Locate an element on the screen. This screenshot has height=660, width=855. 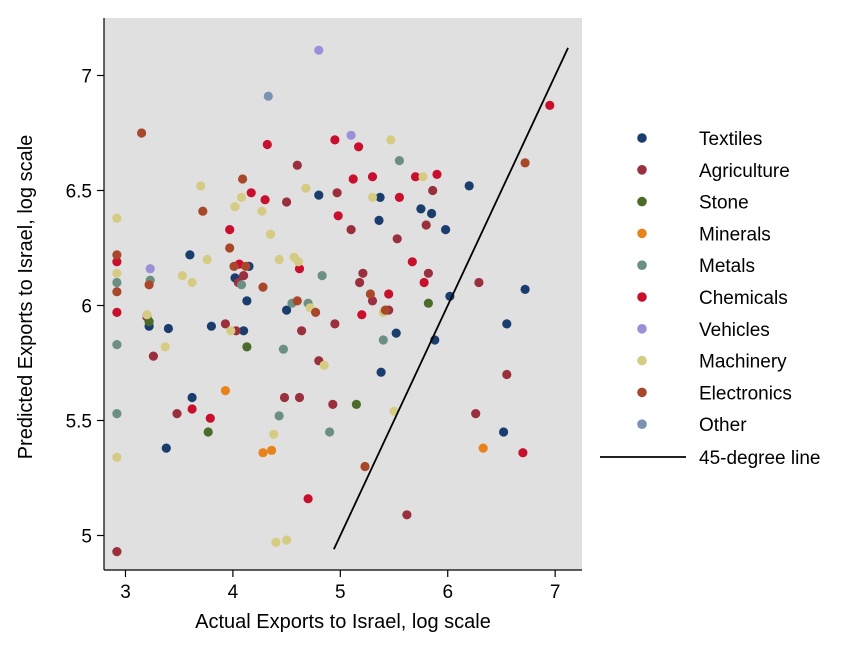
point-vehicles is located at coordinates (319, 50).